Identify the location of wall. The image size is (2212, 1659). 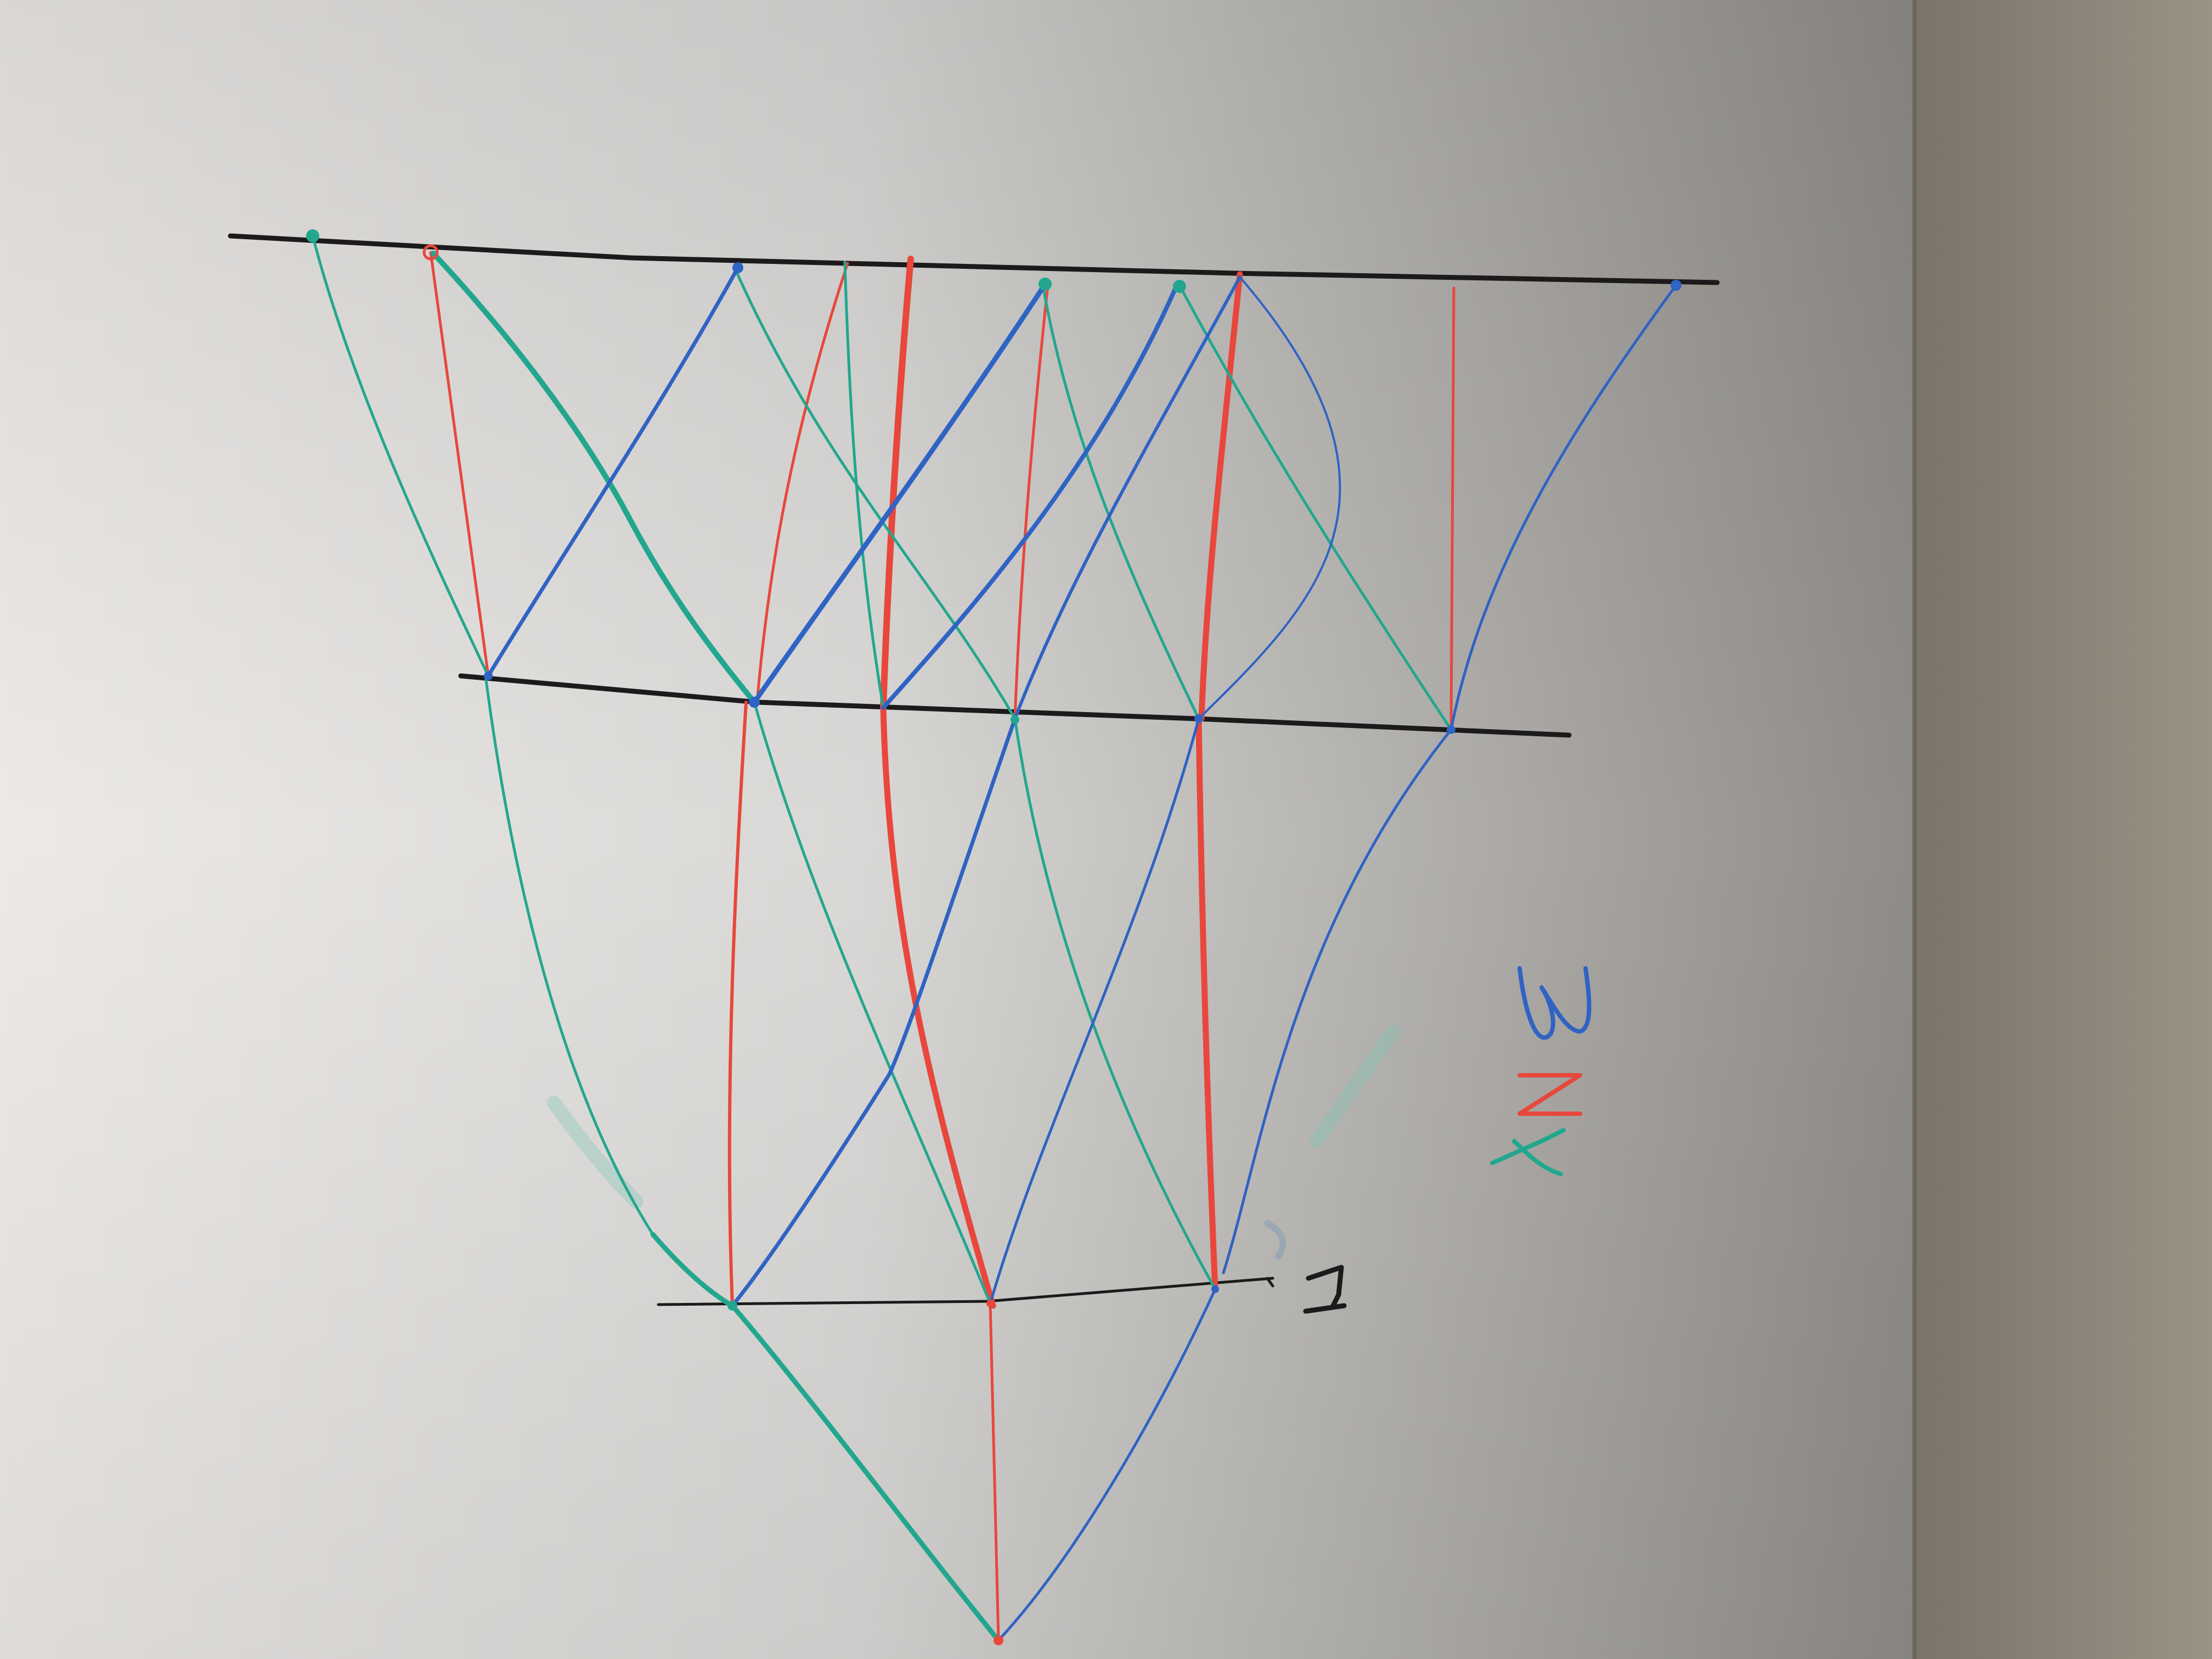
(2060, 830).